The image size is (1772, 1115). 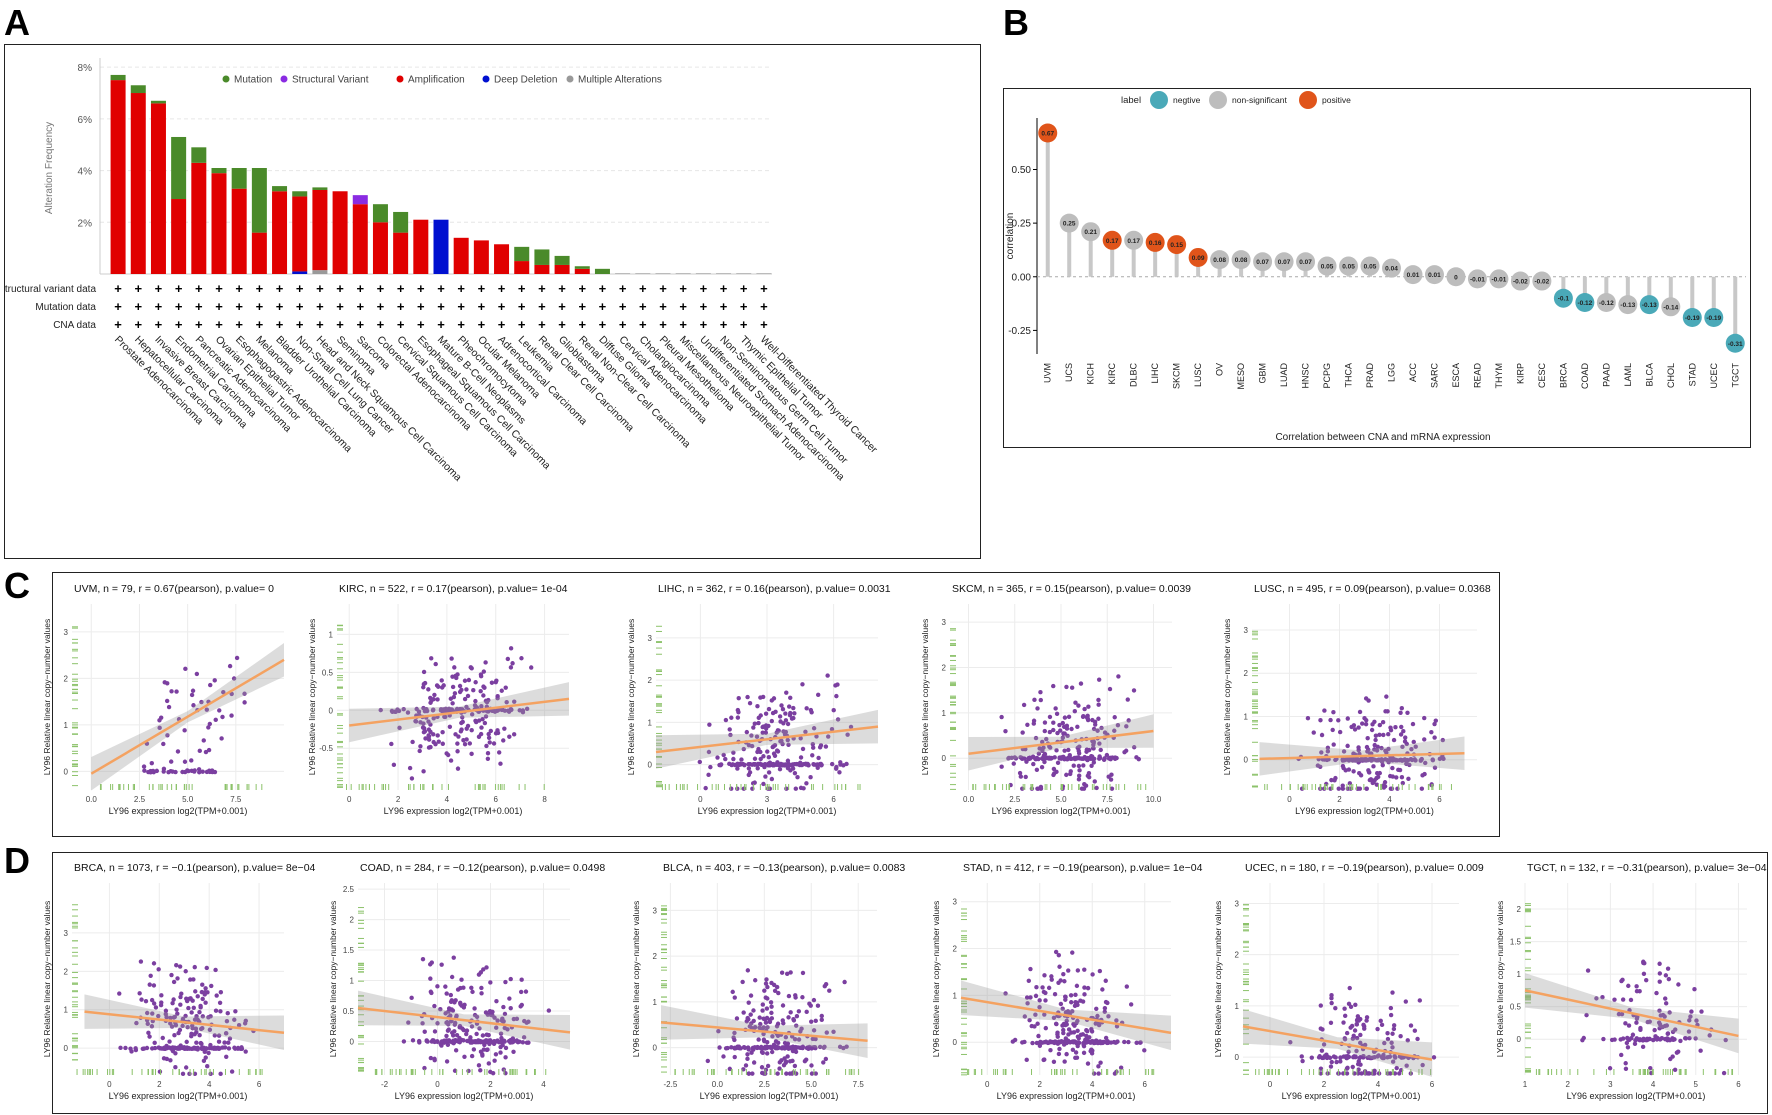 What do you see at coordinates (187, 716) in the screenshot?
I see `fit-line` at bounding box center [187, 716].